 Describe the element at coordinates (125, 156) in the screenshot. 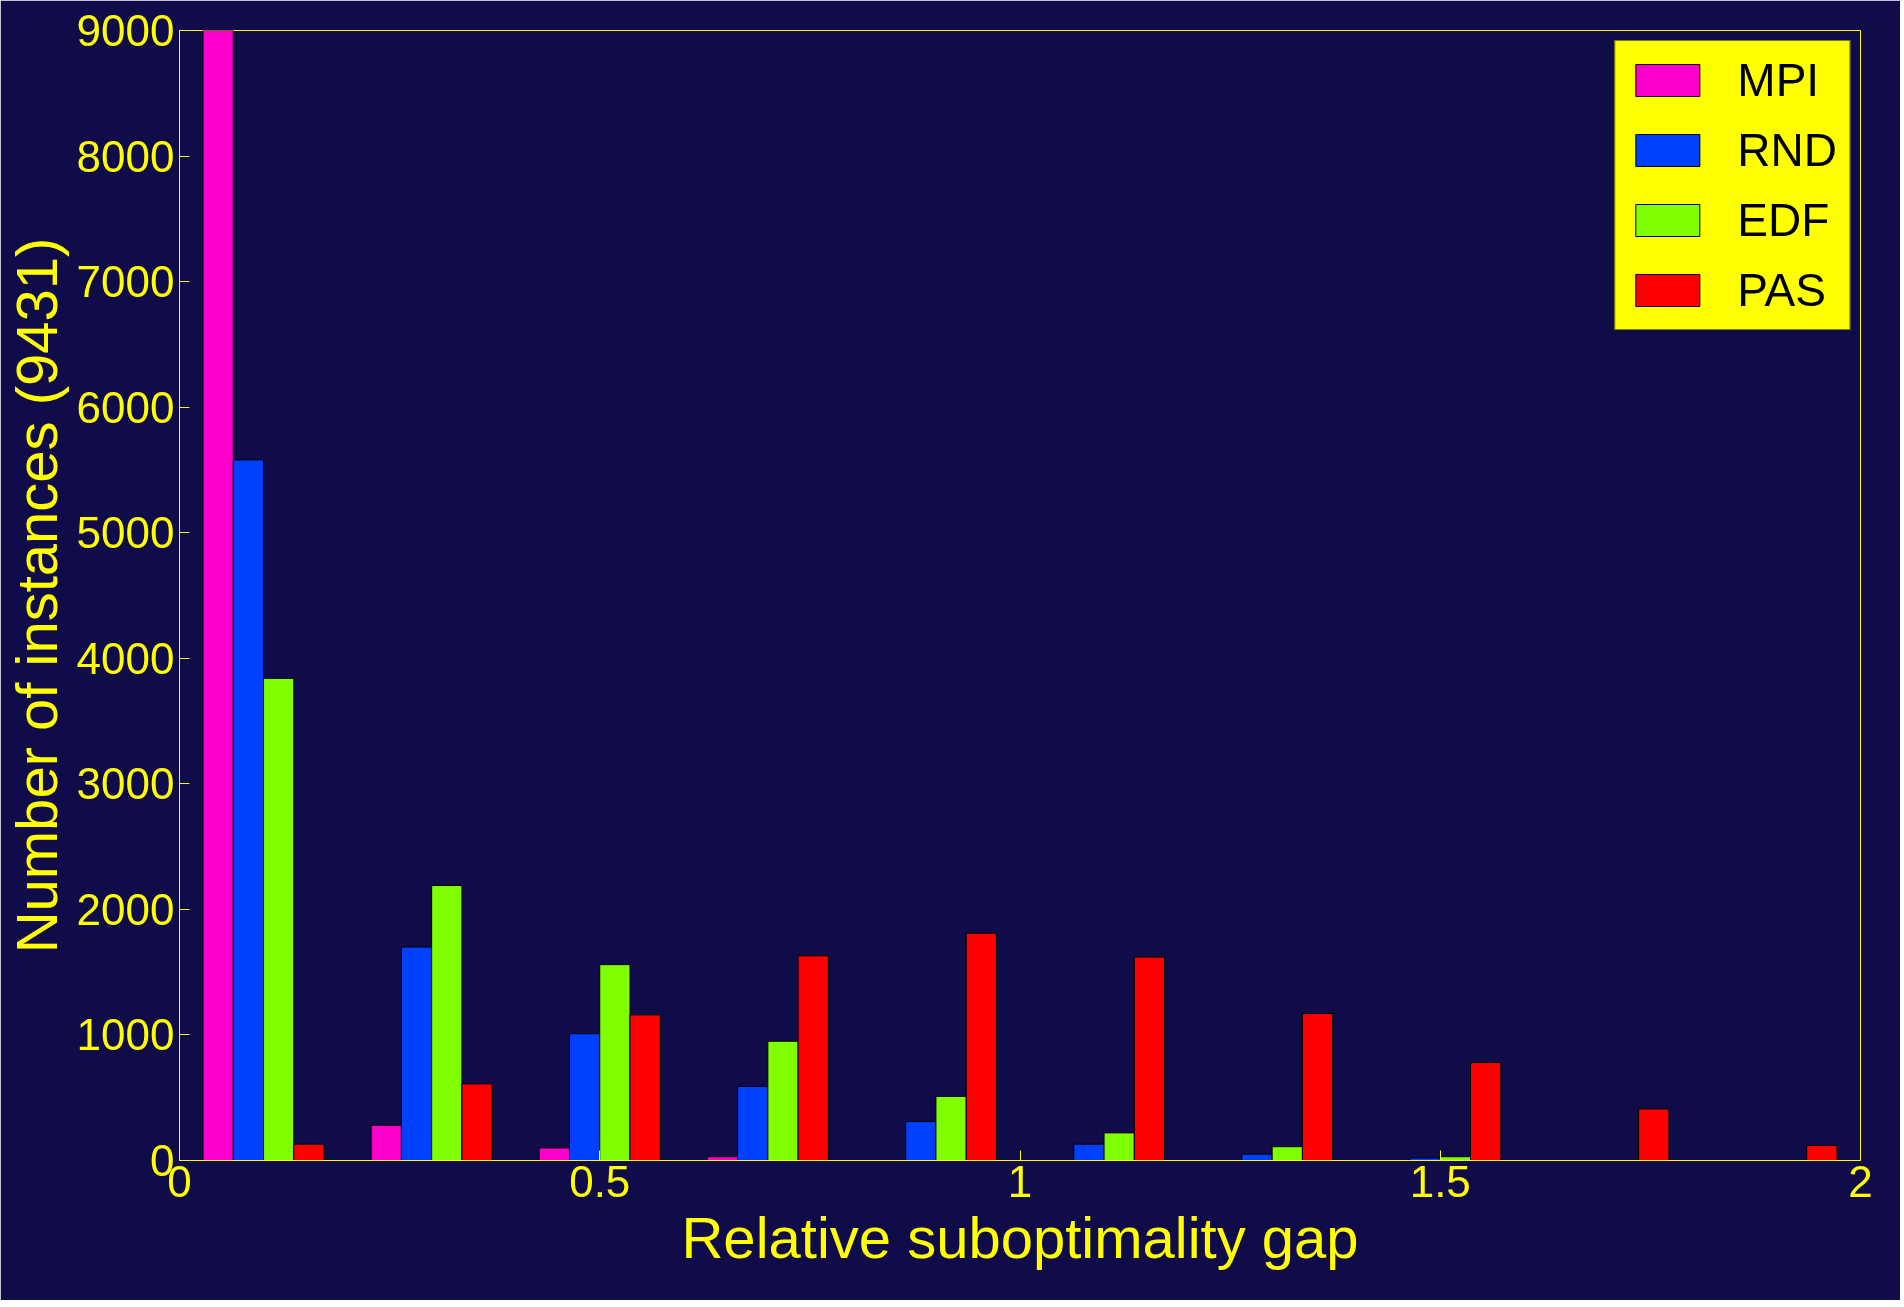

I see `y-tick-label: 8000` at that location.